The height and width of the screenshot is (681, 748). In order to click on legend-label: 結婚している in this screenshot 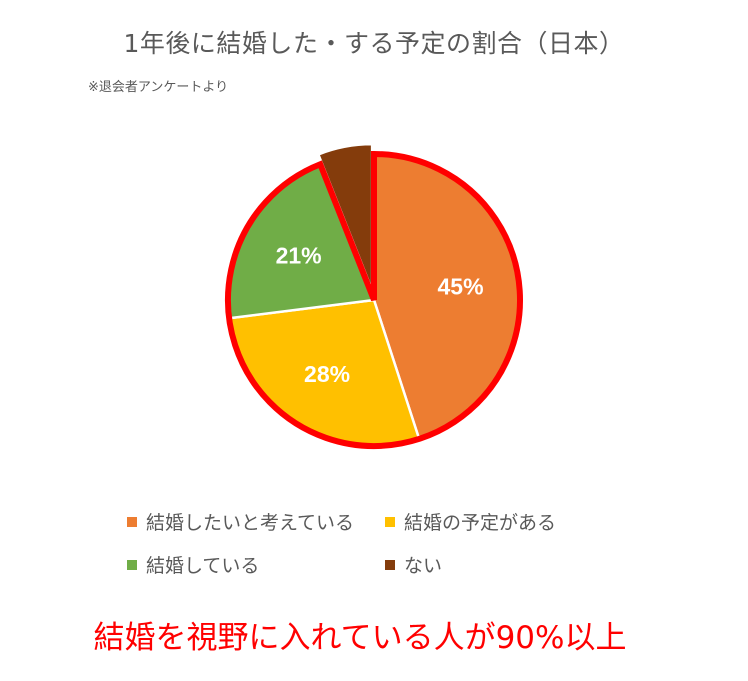, I will do `click(203, 566)`.